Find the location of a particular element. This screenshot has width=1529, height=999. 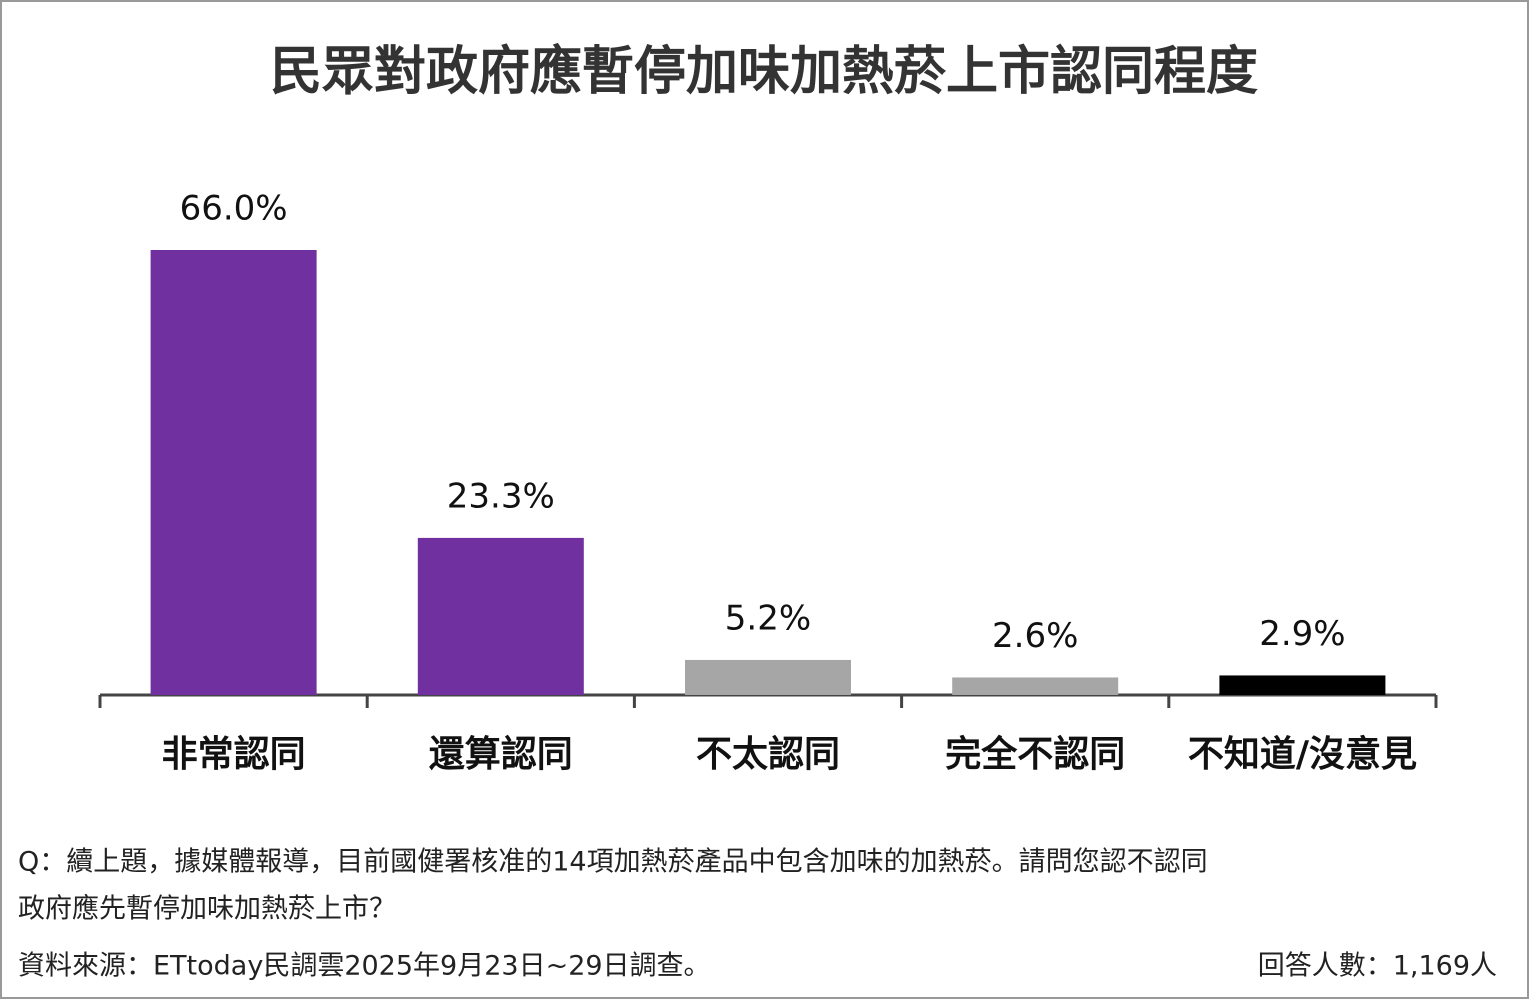

x-tick-label: 還算認同 is located at coordinates (501, 754).